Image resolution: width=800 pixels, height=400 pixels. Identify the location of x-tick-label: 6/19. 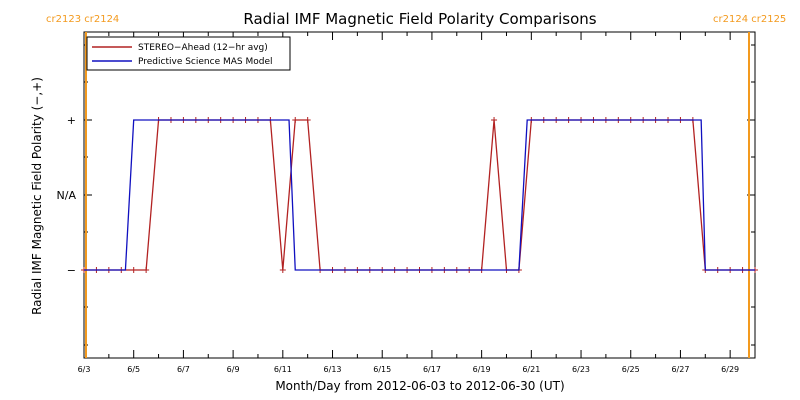
(482, 369).